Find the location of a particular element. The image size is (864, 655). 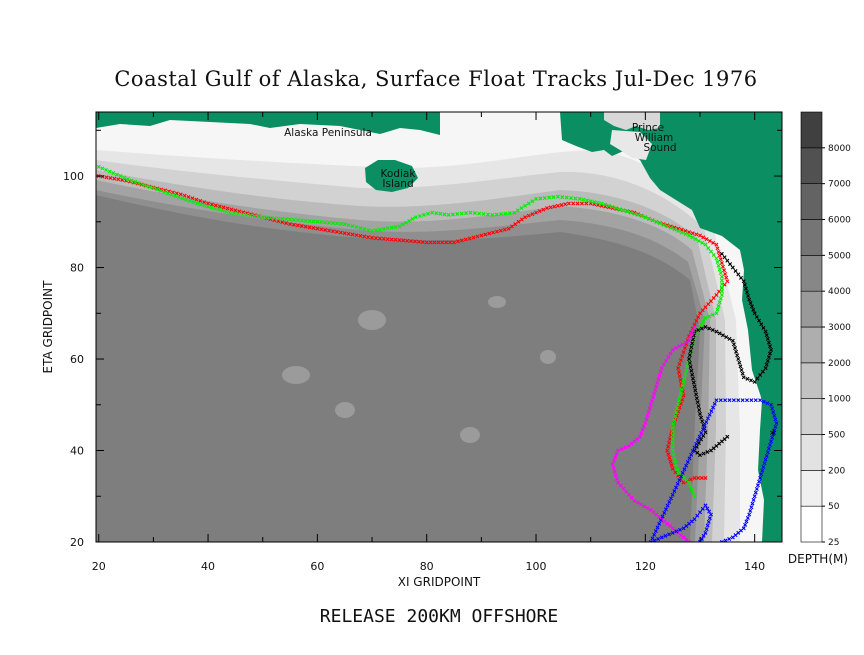

colorbar-tick-label: 500 is located at coordinates (836, 436).